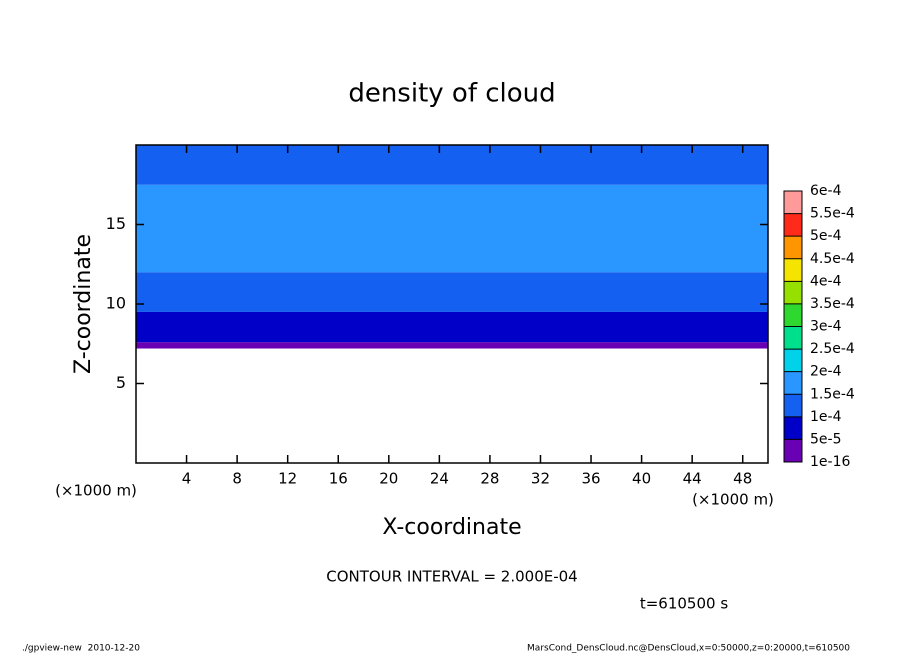 The width and height of the screenshot is (904, 654). Describe the element at coordinates (338, 479) in the screenshot. I see `x-tick-label: 16` at that location.